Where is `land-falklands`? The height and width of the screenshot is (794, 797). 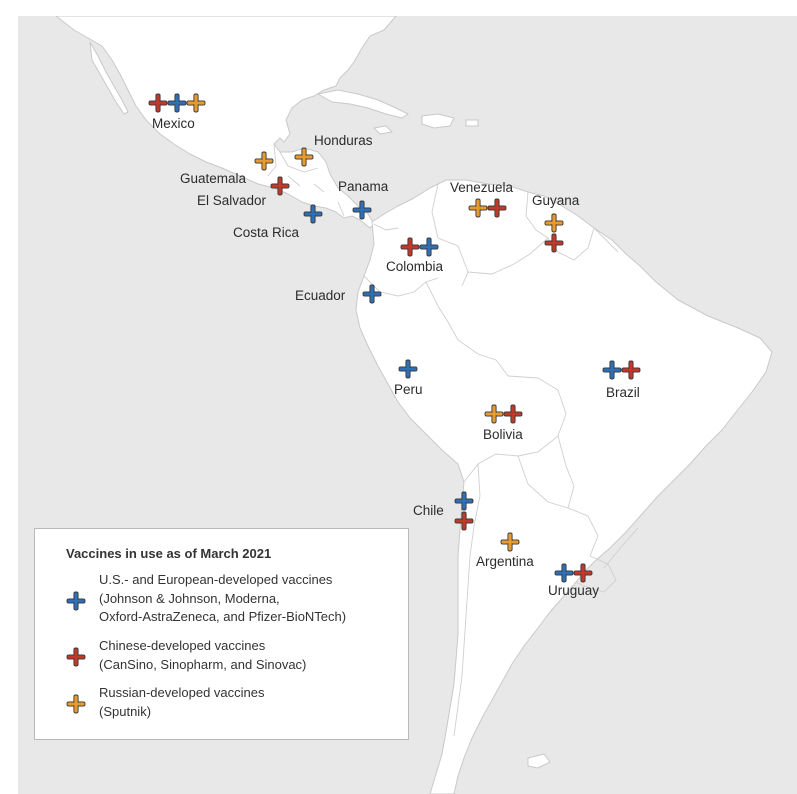 land-falklands is located at coordinates (539, 761).